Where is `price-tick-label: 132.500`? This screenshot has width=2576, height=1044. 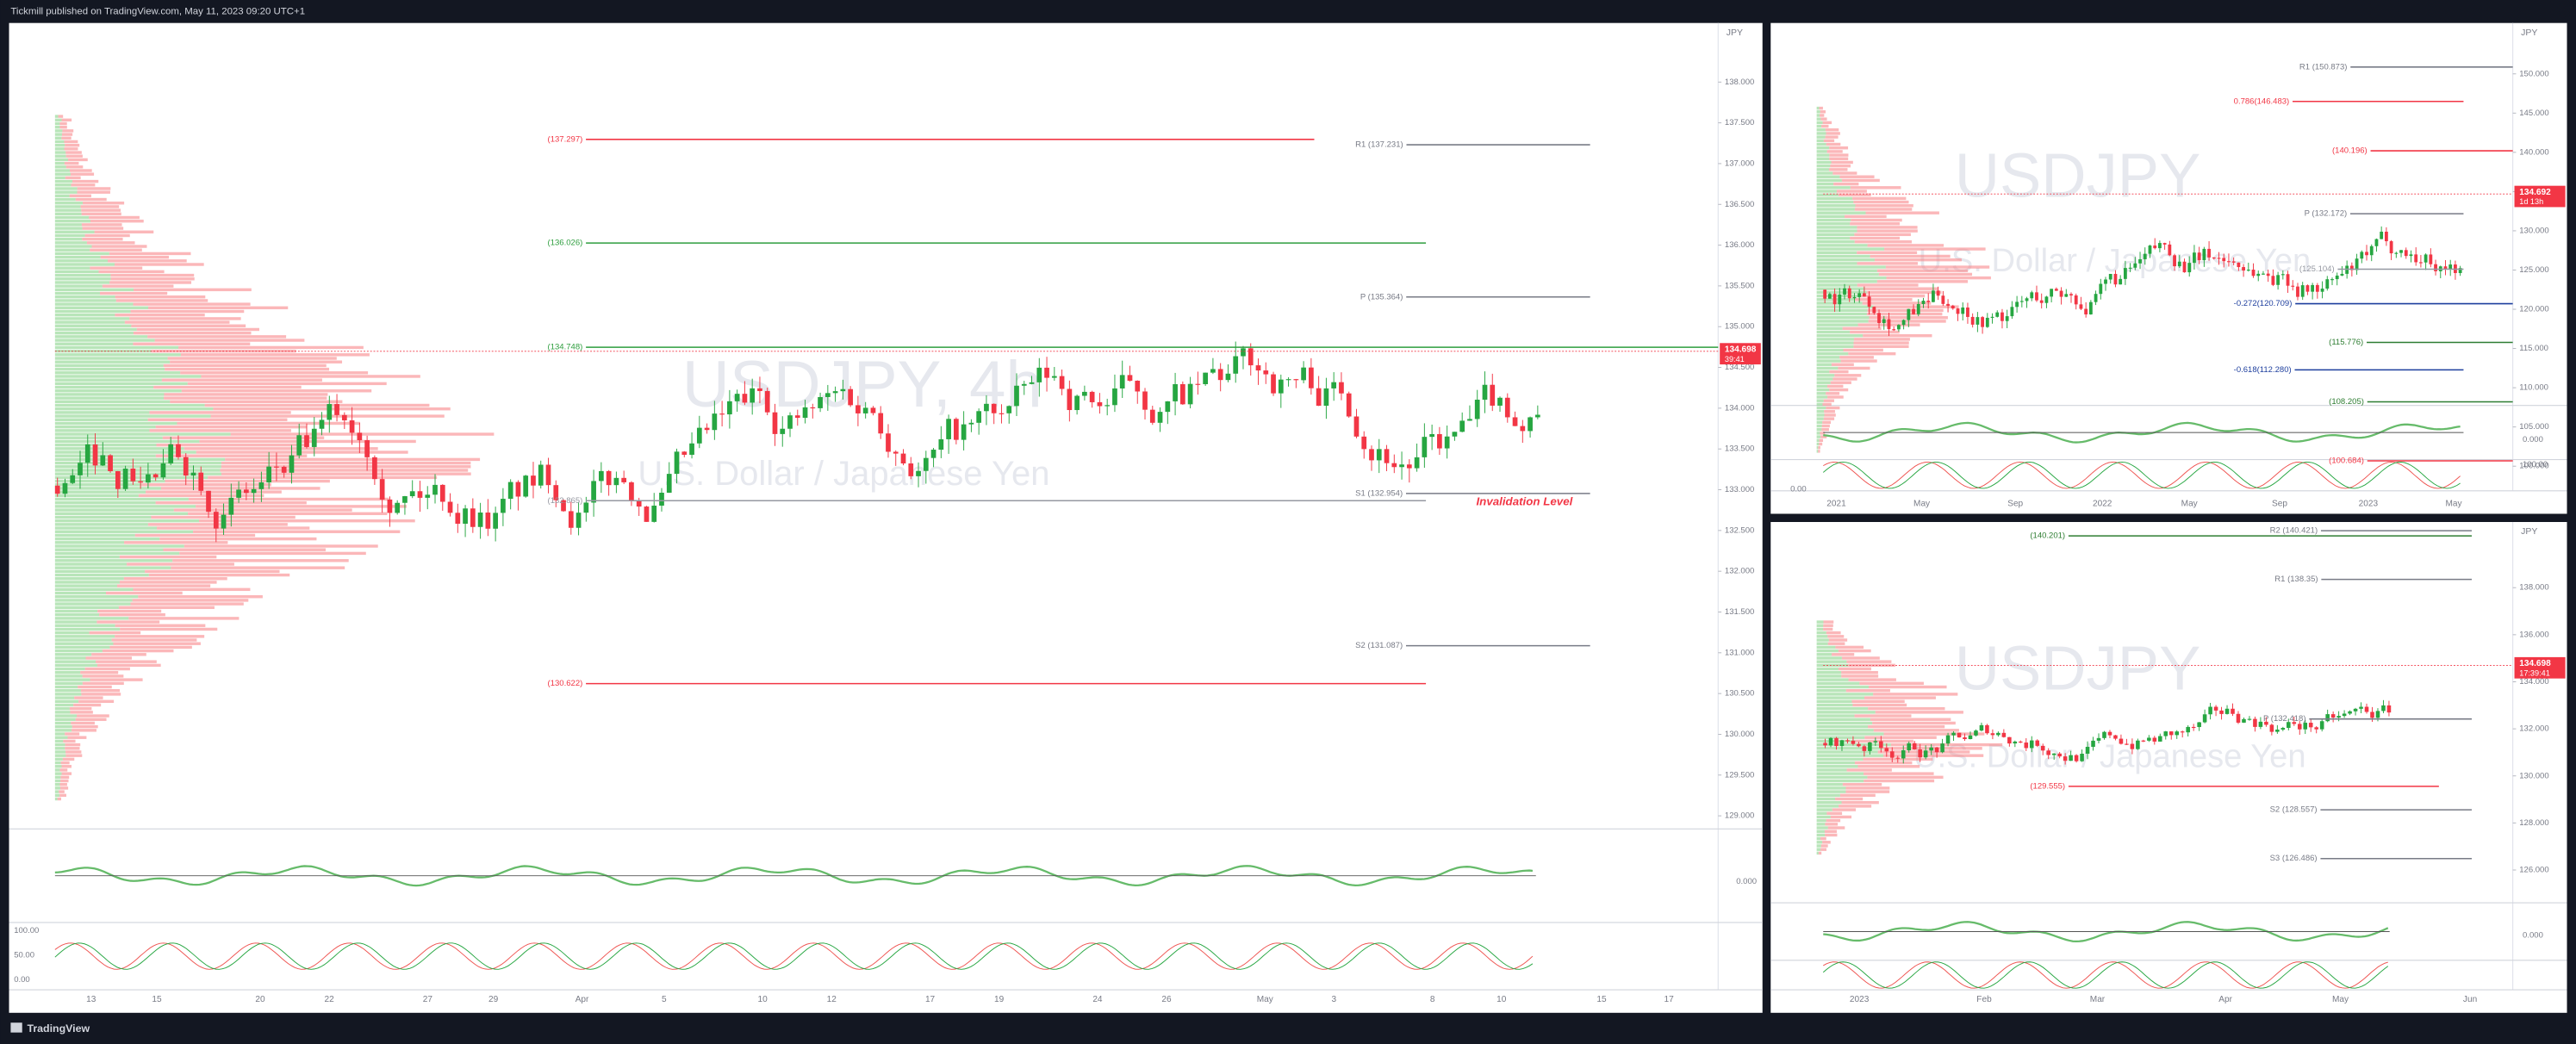
price-tick-label: 132.500 is located at coordinates (1740, 530).